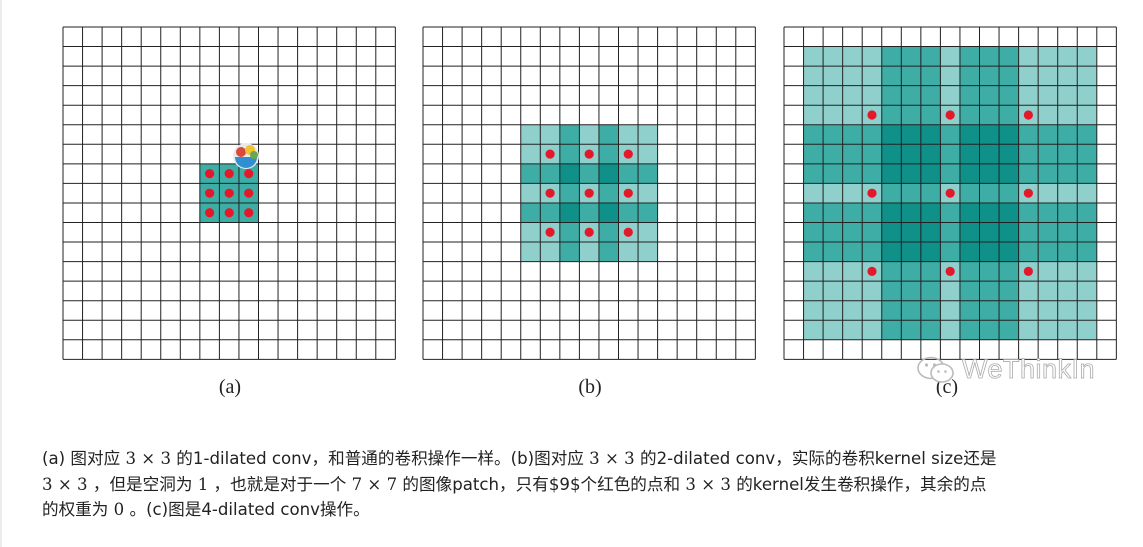 This screenshot has height=547, width=1143. What do you see at coordinates (203, 484) in the screenshot?
I see `caption-math: 1` at bounding box center [203, 484].